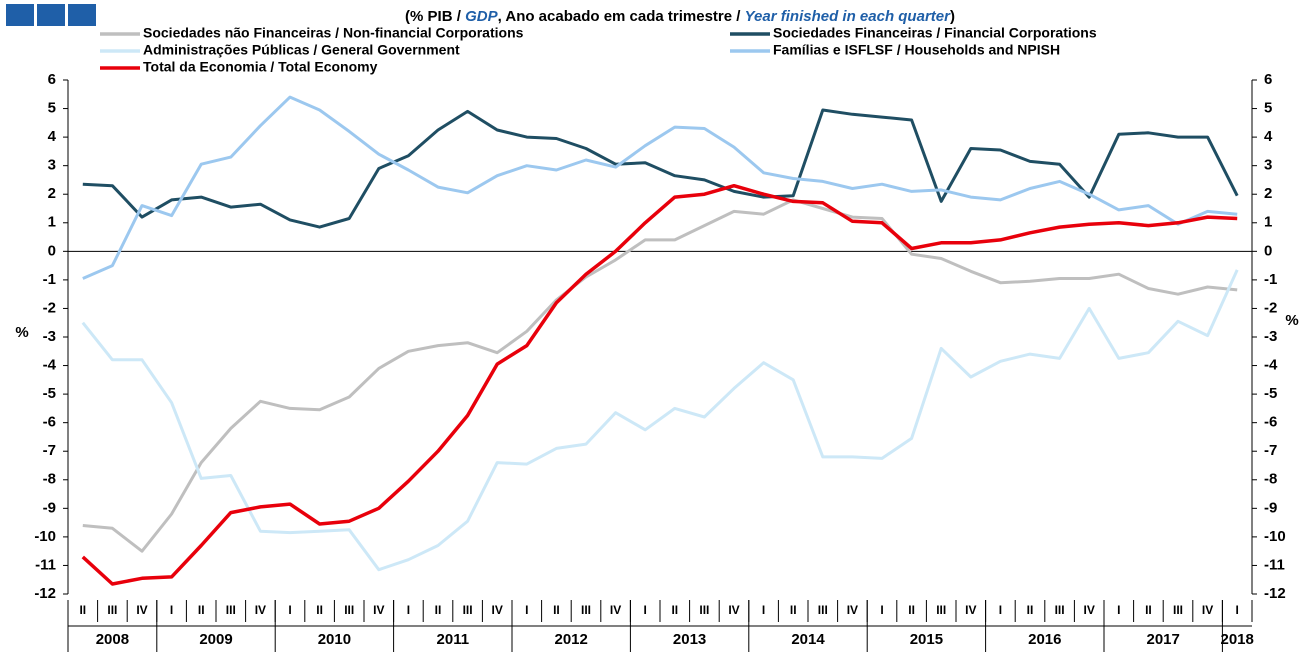 This screenshot has width=1305, height=657. I want to click on year-label: 2009, so click(215, 639).